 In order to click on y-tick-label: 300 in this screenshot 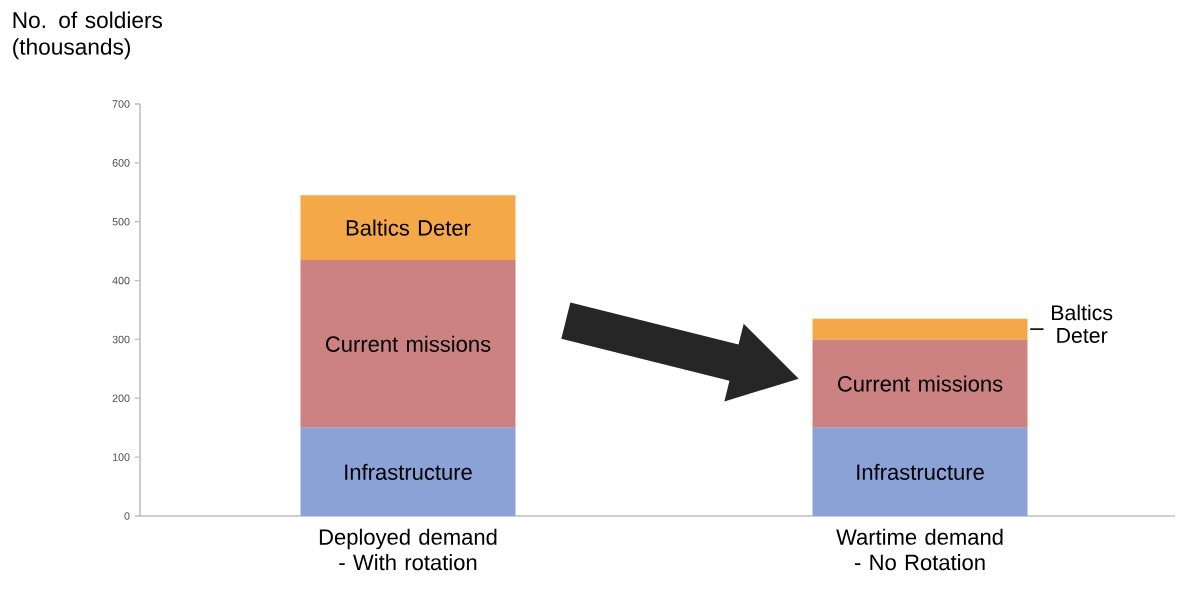, I will do `click(121, 339)`.